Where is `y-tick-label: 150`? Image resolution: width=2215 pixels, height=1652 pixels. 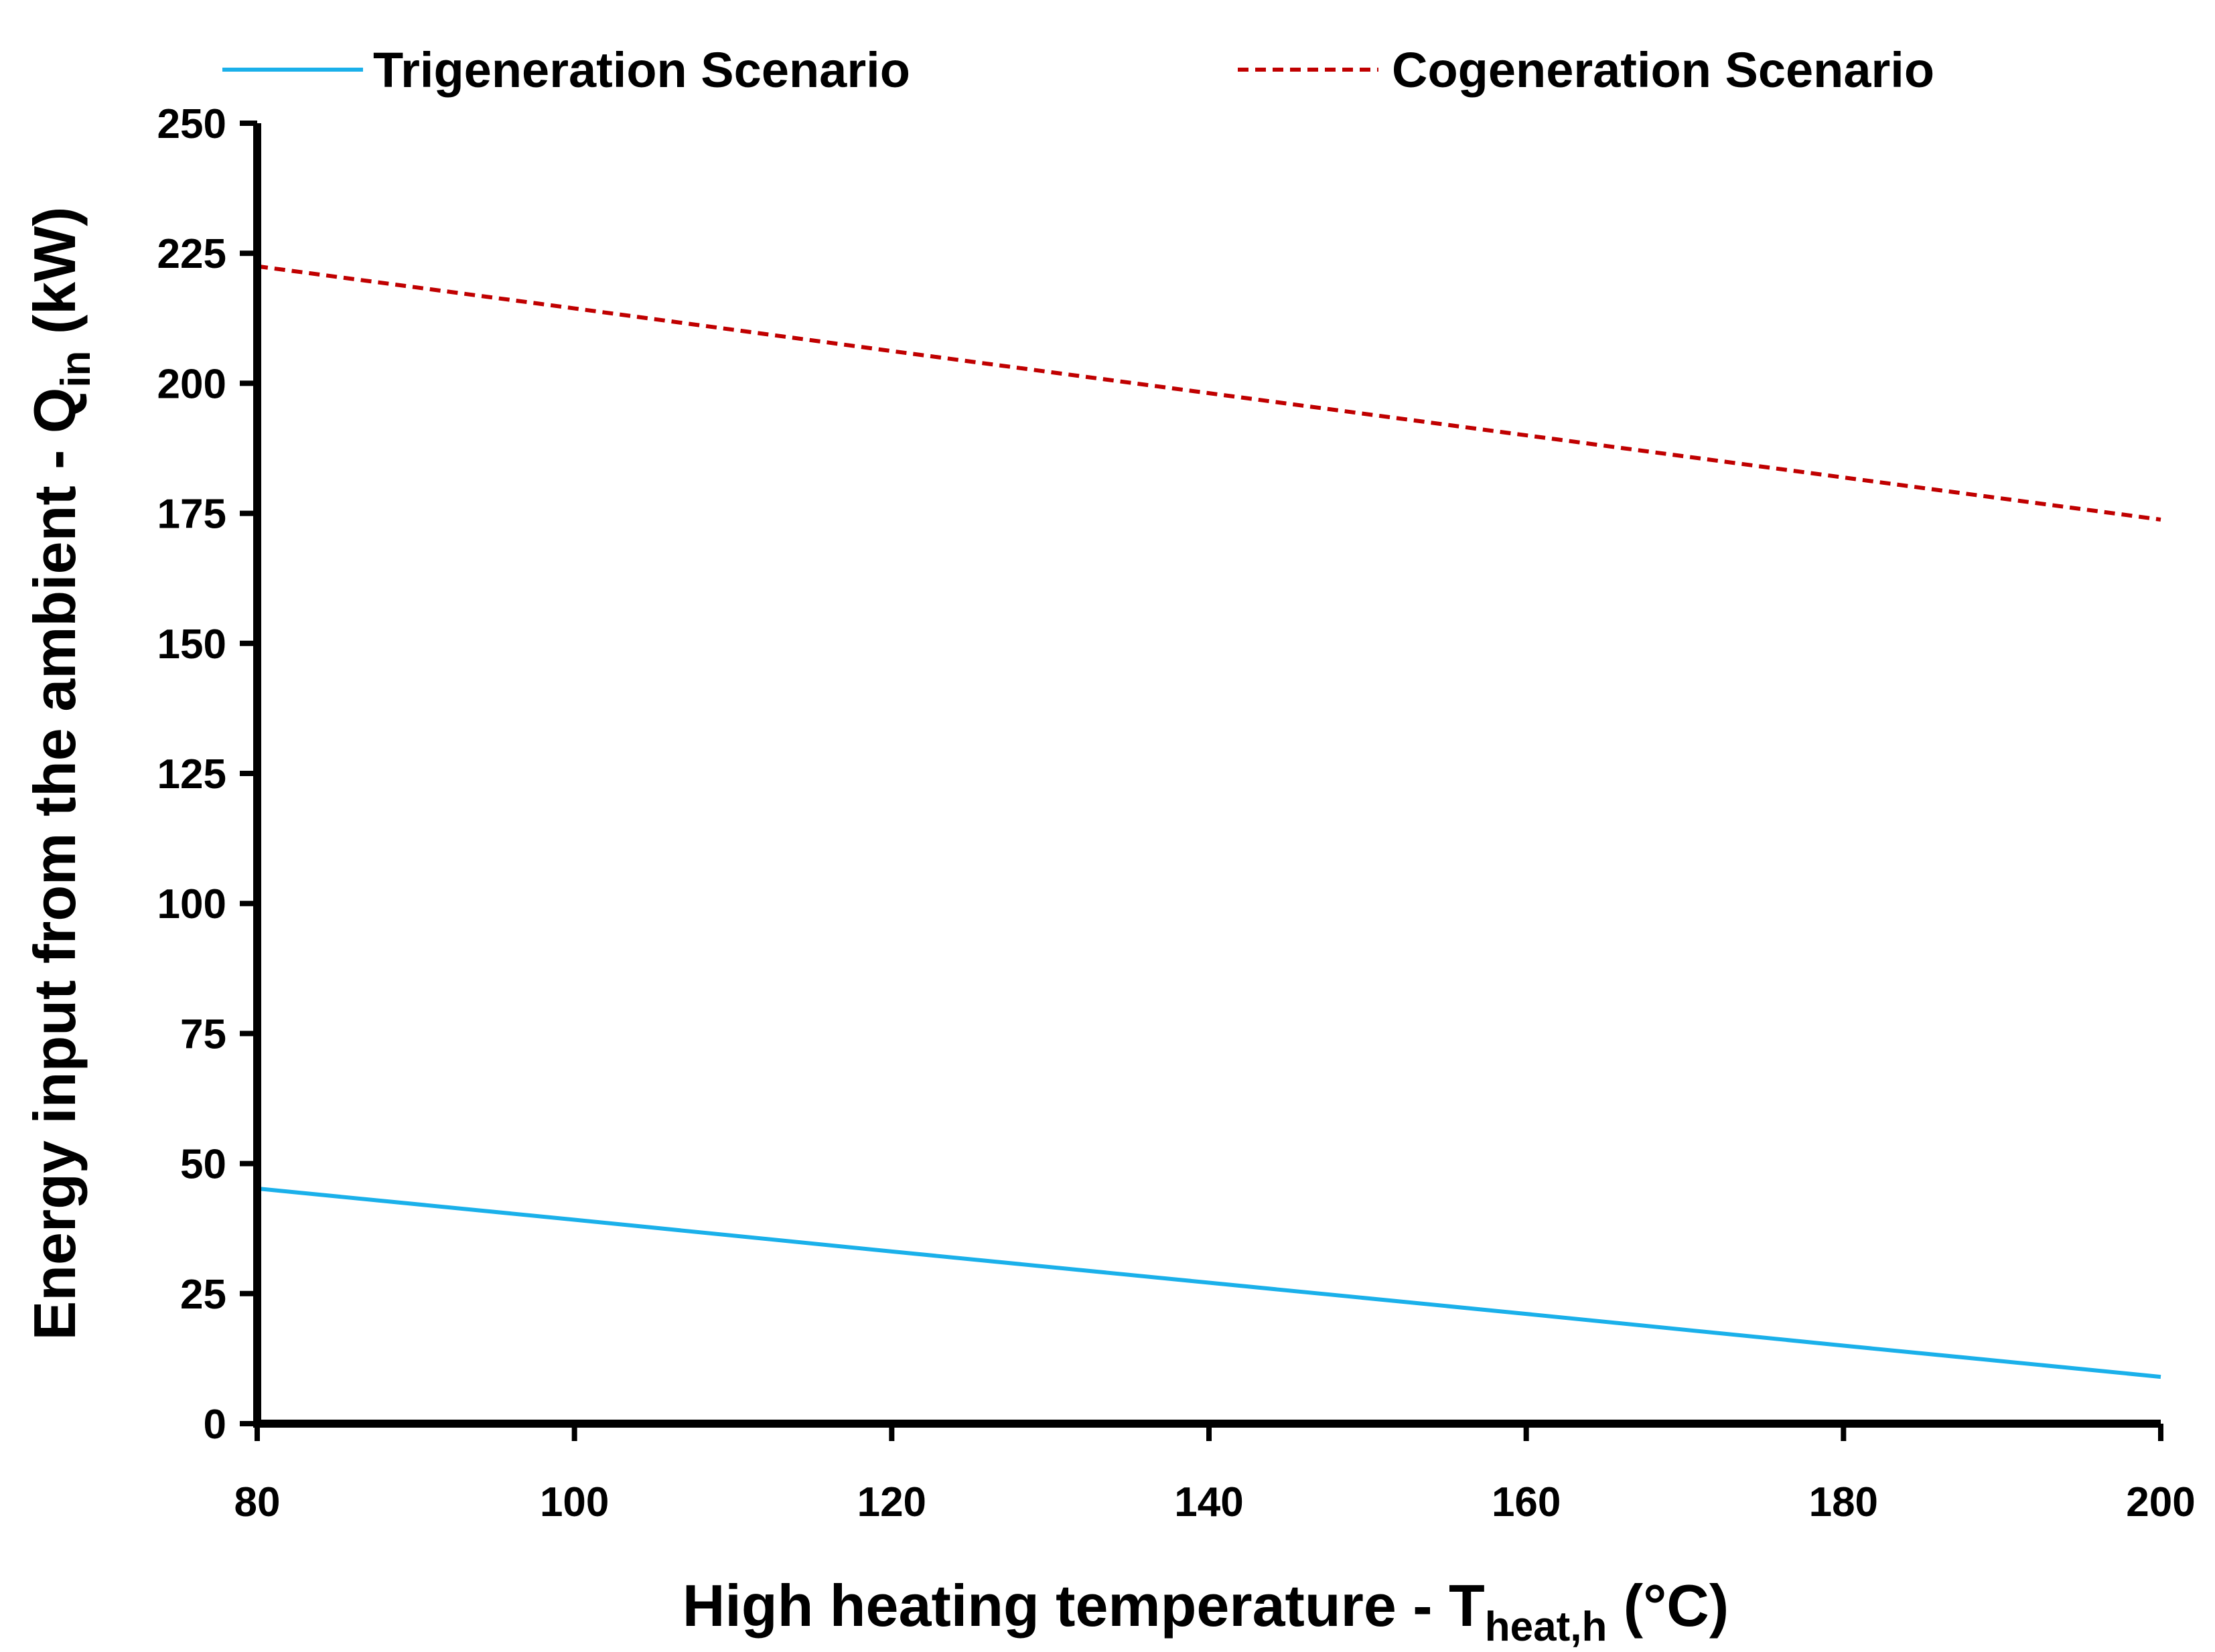 y-tick-label: 150 is located at coordinates (191, 644).